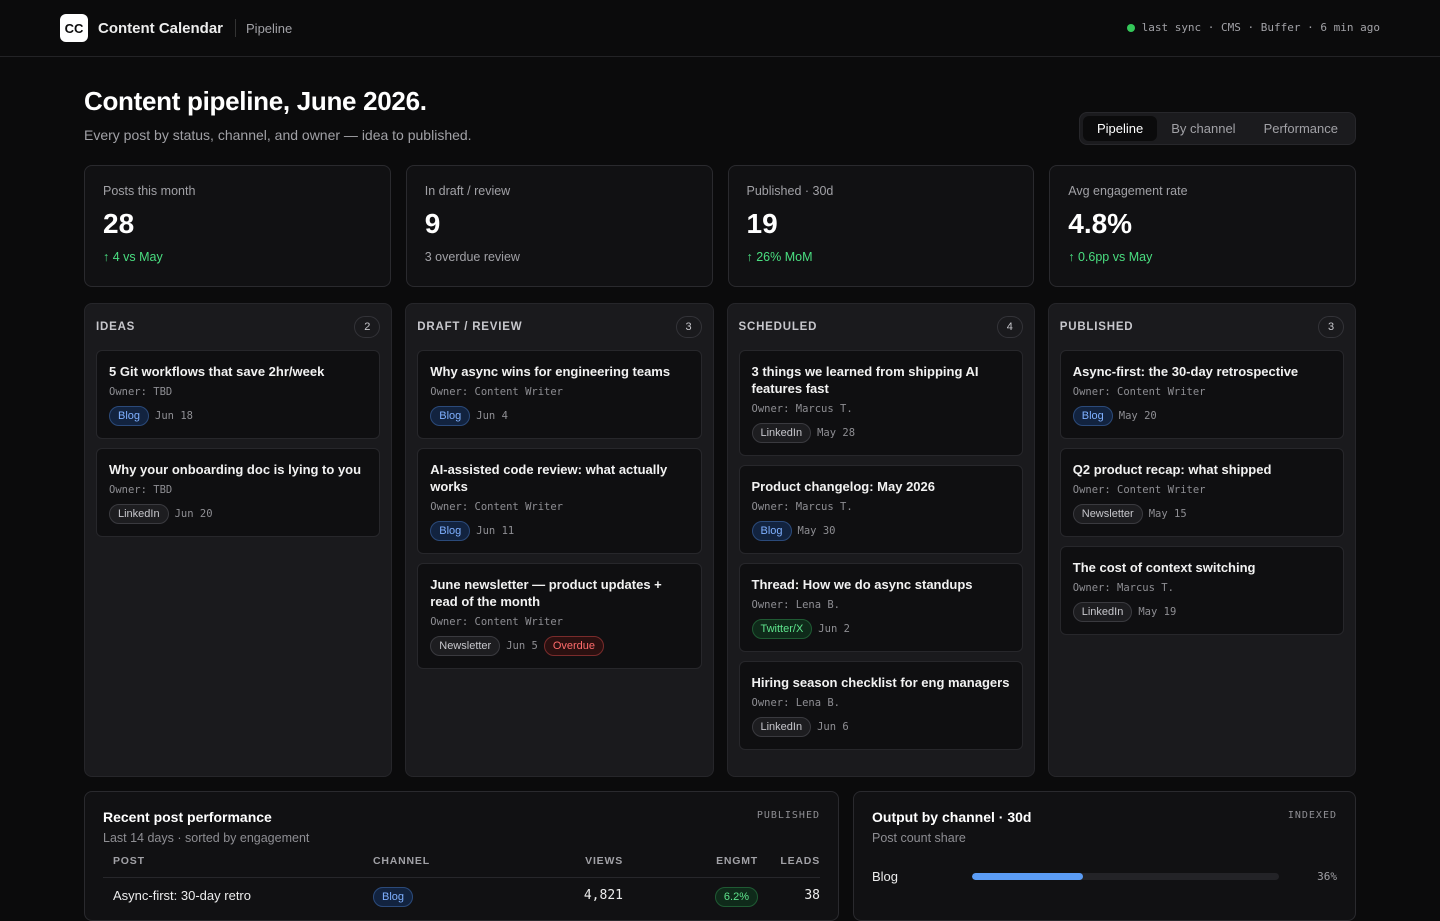 This screenshot has height=921, width=1440. Describe the element at coordinates (690, 897) in the screenshot. I see `cell-engmt: 6.2%` at that location.